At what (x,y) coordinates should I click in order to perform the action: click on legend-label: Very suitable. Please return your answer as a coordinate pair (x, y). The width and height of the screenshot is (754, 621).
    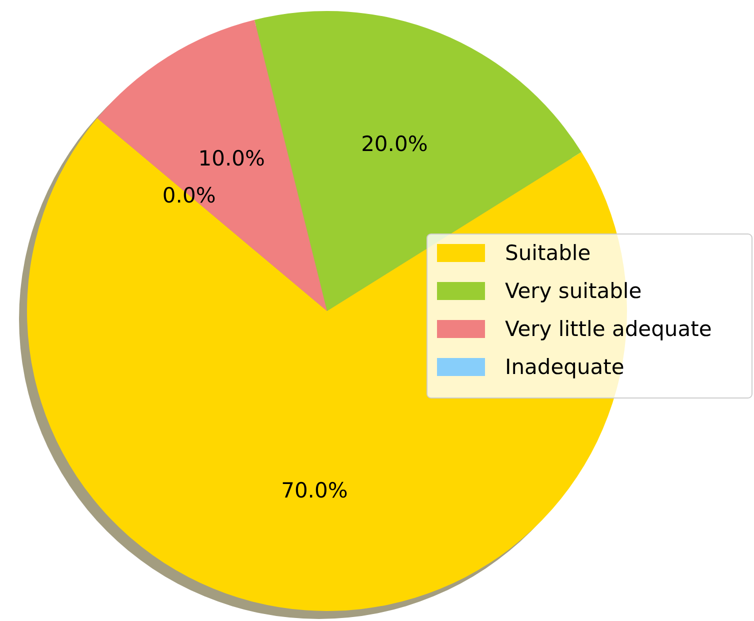
    Looking at the image, I should click on (573, 291).